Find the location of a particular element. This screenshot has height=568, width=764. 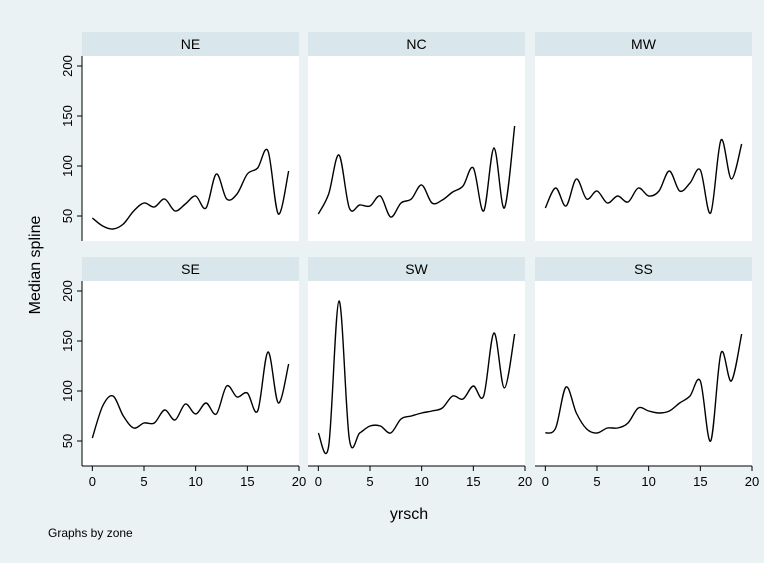

panel-strip-ne is located at coordinates (190, 44).